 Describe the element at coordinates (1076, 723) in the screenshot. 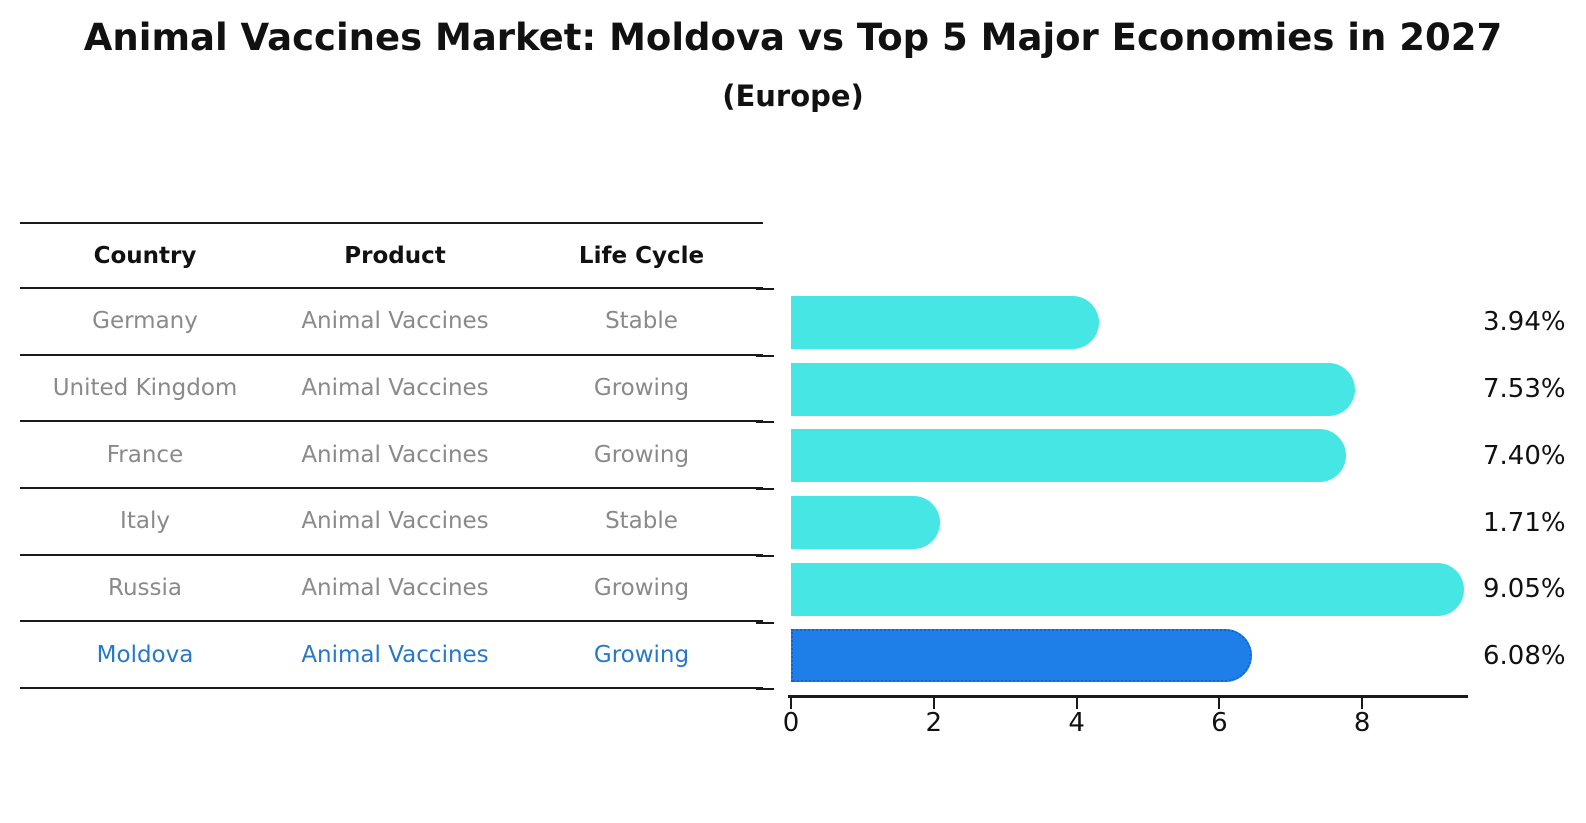

I see `x-axis-tick-label: 4` at that location.